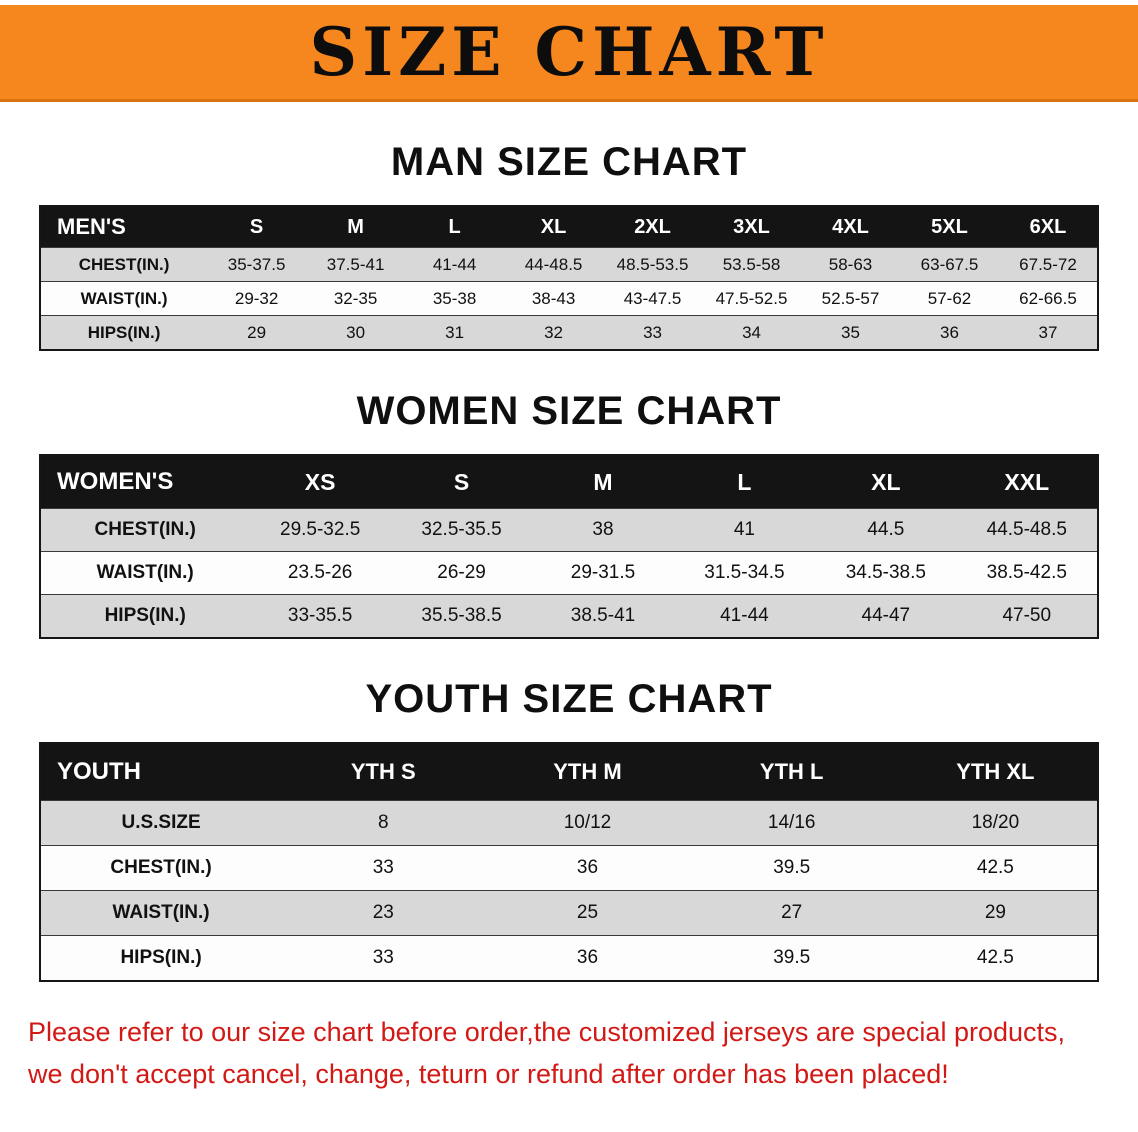 The image size is (1138, 1132). What do you see at coordinates (1048, 264) in the screenshot?
I see `value-cell: 67.5-72` at bounding box center [1048, 264].